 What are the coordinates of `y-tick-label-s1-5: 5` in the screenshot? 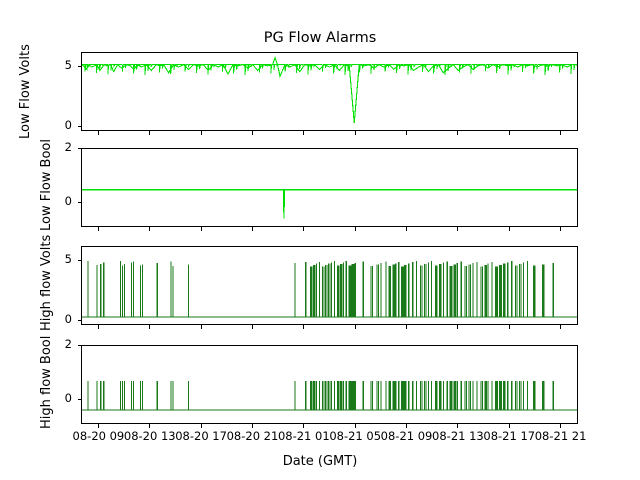 It's located at (68, 65).